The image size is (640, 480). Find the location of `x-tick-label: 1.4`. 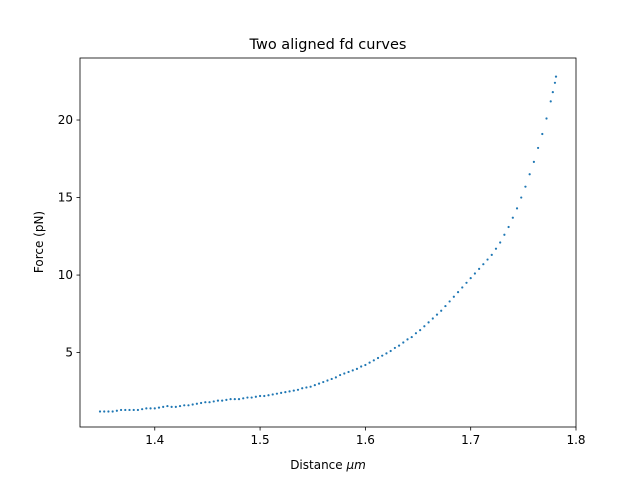

x-tick-label: 1.4 is located at coordinates (154, 440).